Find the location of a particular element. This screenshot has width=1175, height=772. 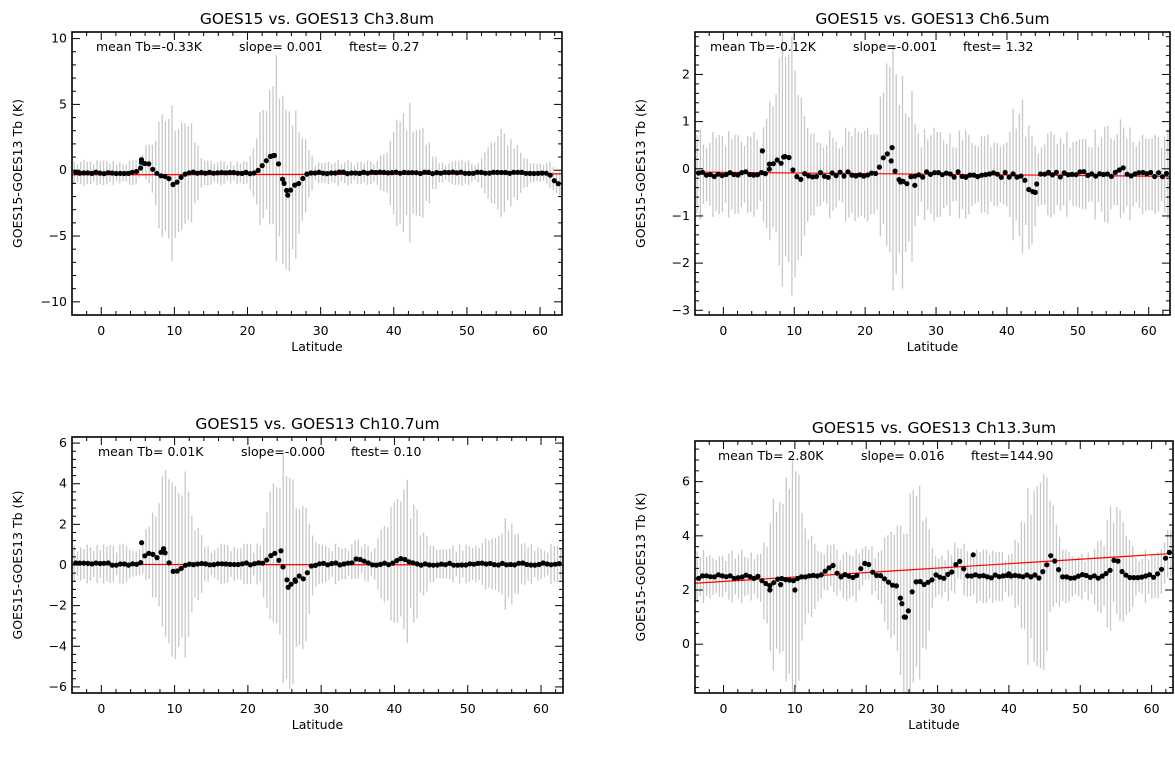

y-tick-label: 6 is located at coordinates (686, 481).